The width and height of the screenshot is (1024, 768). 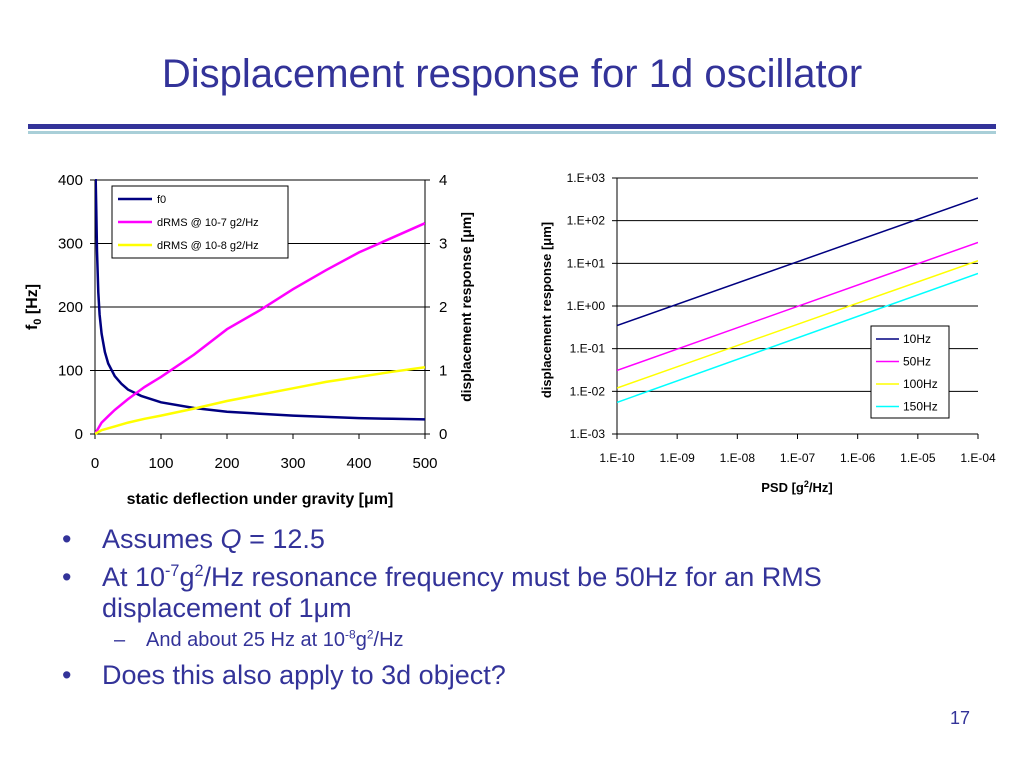 I want to click on page-number: 17, so click(x=959, y=718).